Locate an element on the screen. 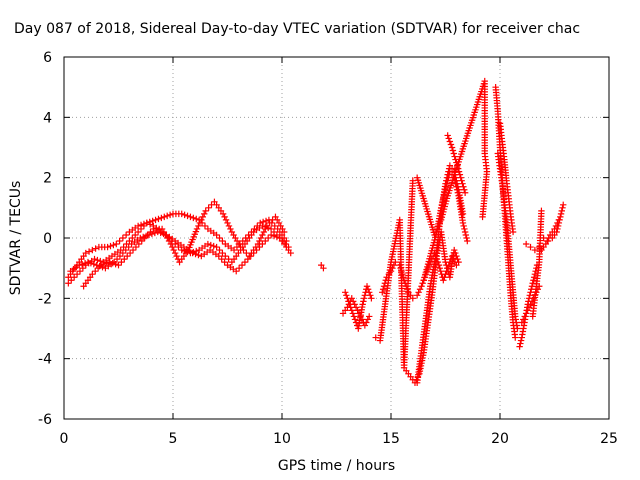 The height and width of the screenshot is (480, 640). series-late-c is located at coordinates (506, 178).